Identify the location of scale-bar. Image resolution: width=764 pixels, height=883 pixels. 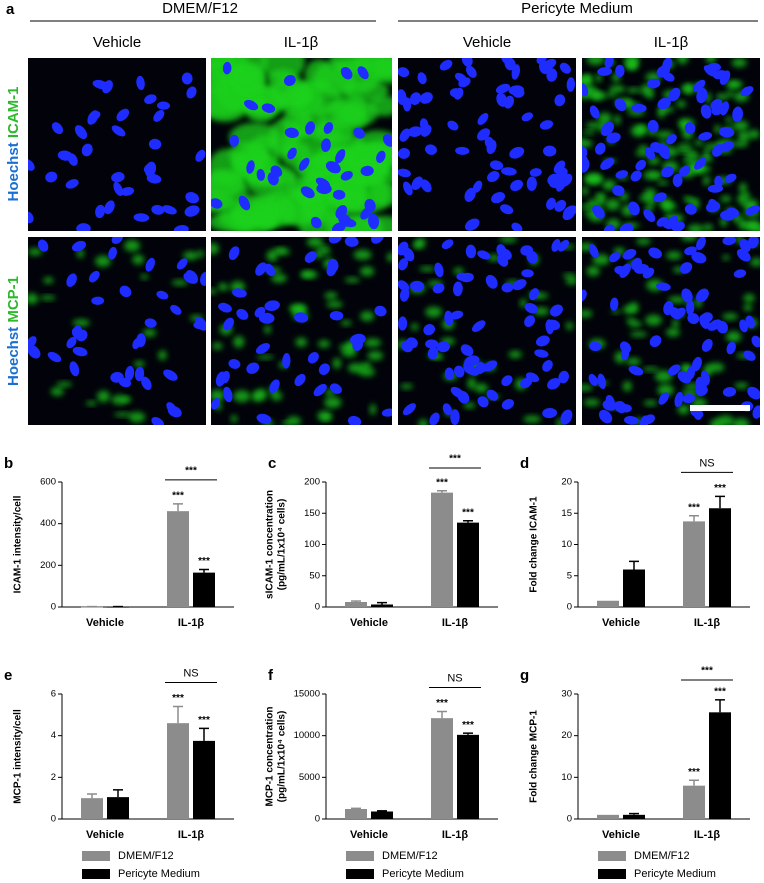
(720, 408).